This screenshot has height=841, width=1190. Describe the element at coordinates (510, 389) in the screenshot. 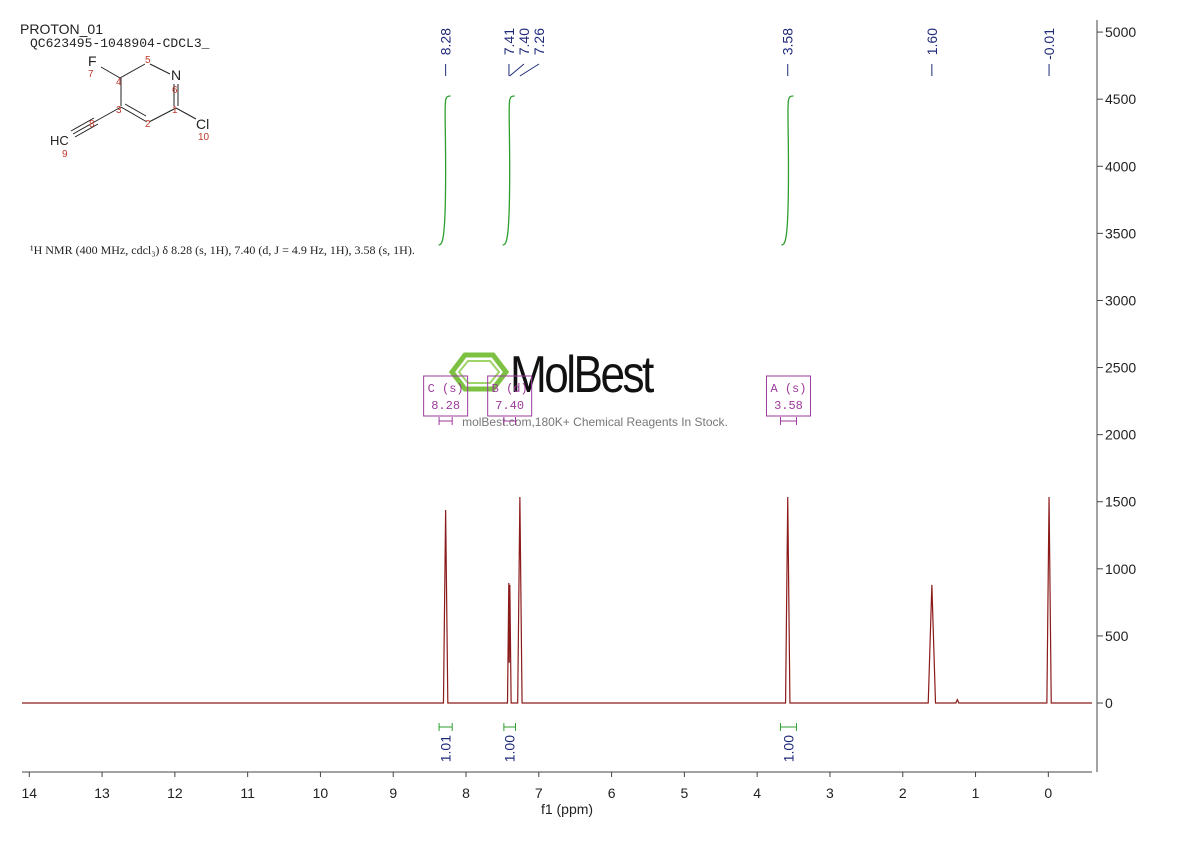

I see `multiplet-name: B (d)` at that location.